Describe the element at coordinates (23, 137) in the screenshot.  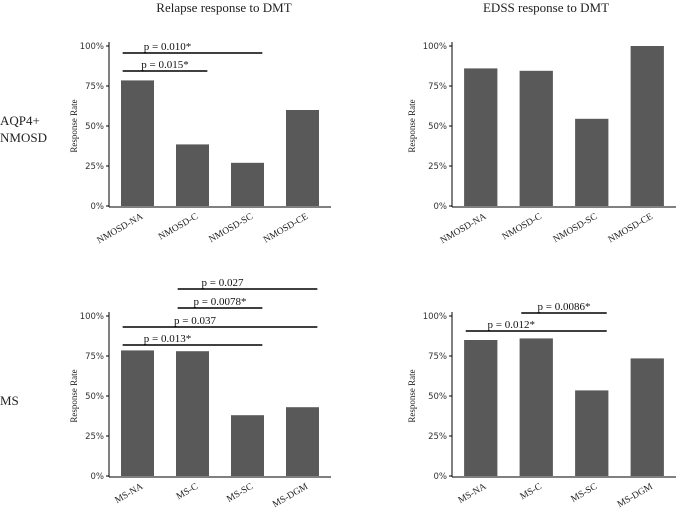
I see `row-label-aqp4-line2: NMOSD` at that location.